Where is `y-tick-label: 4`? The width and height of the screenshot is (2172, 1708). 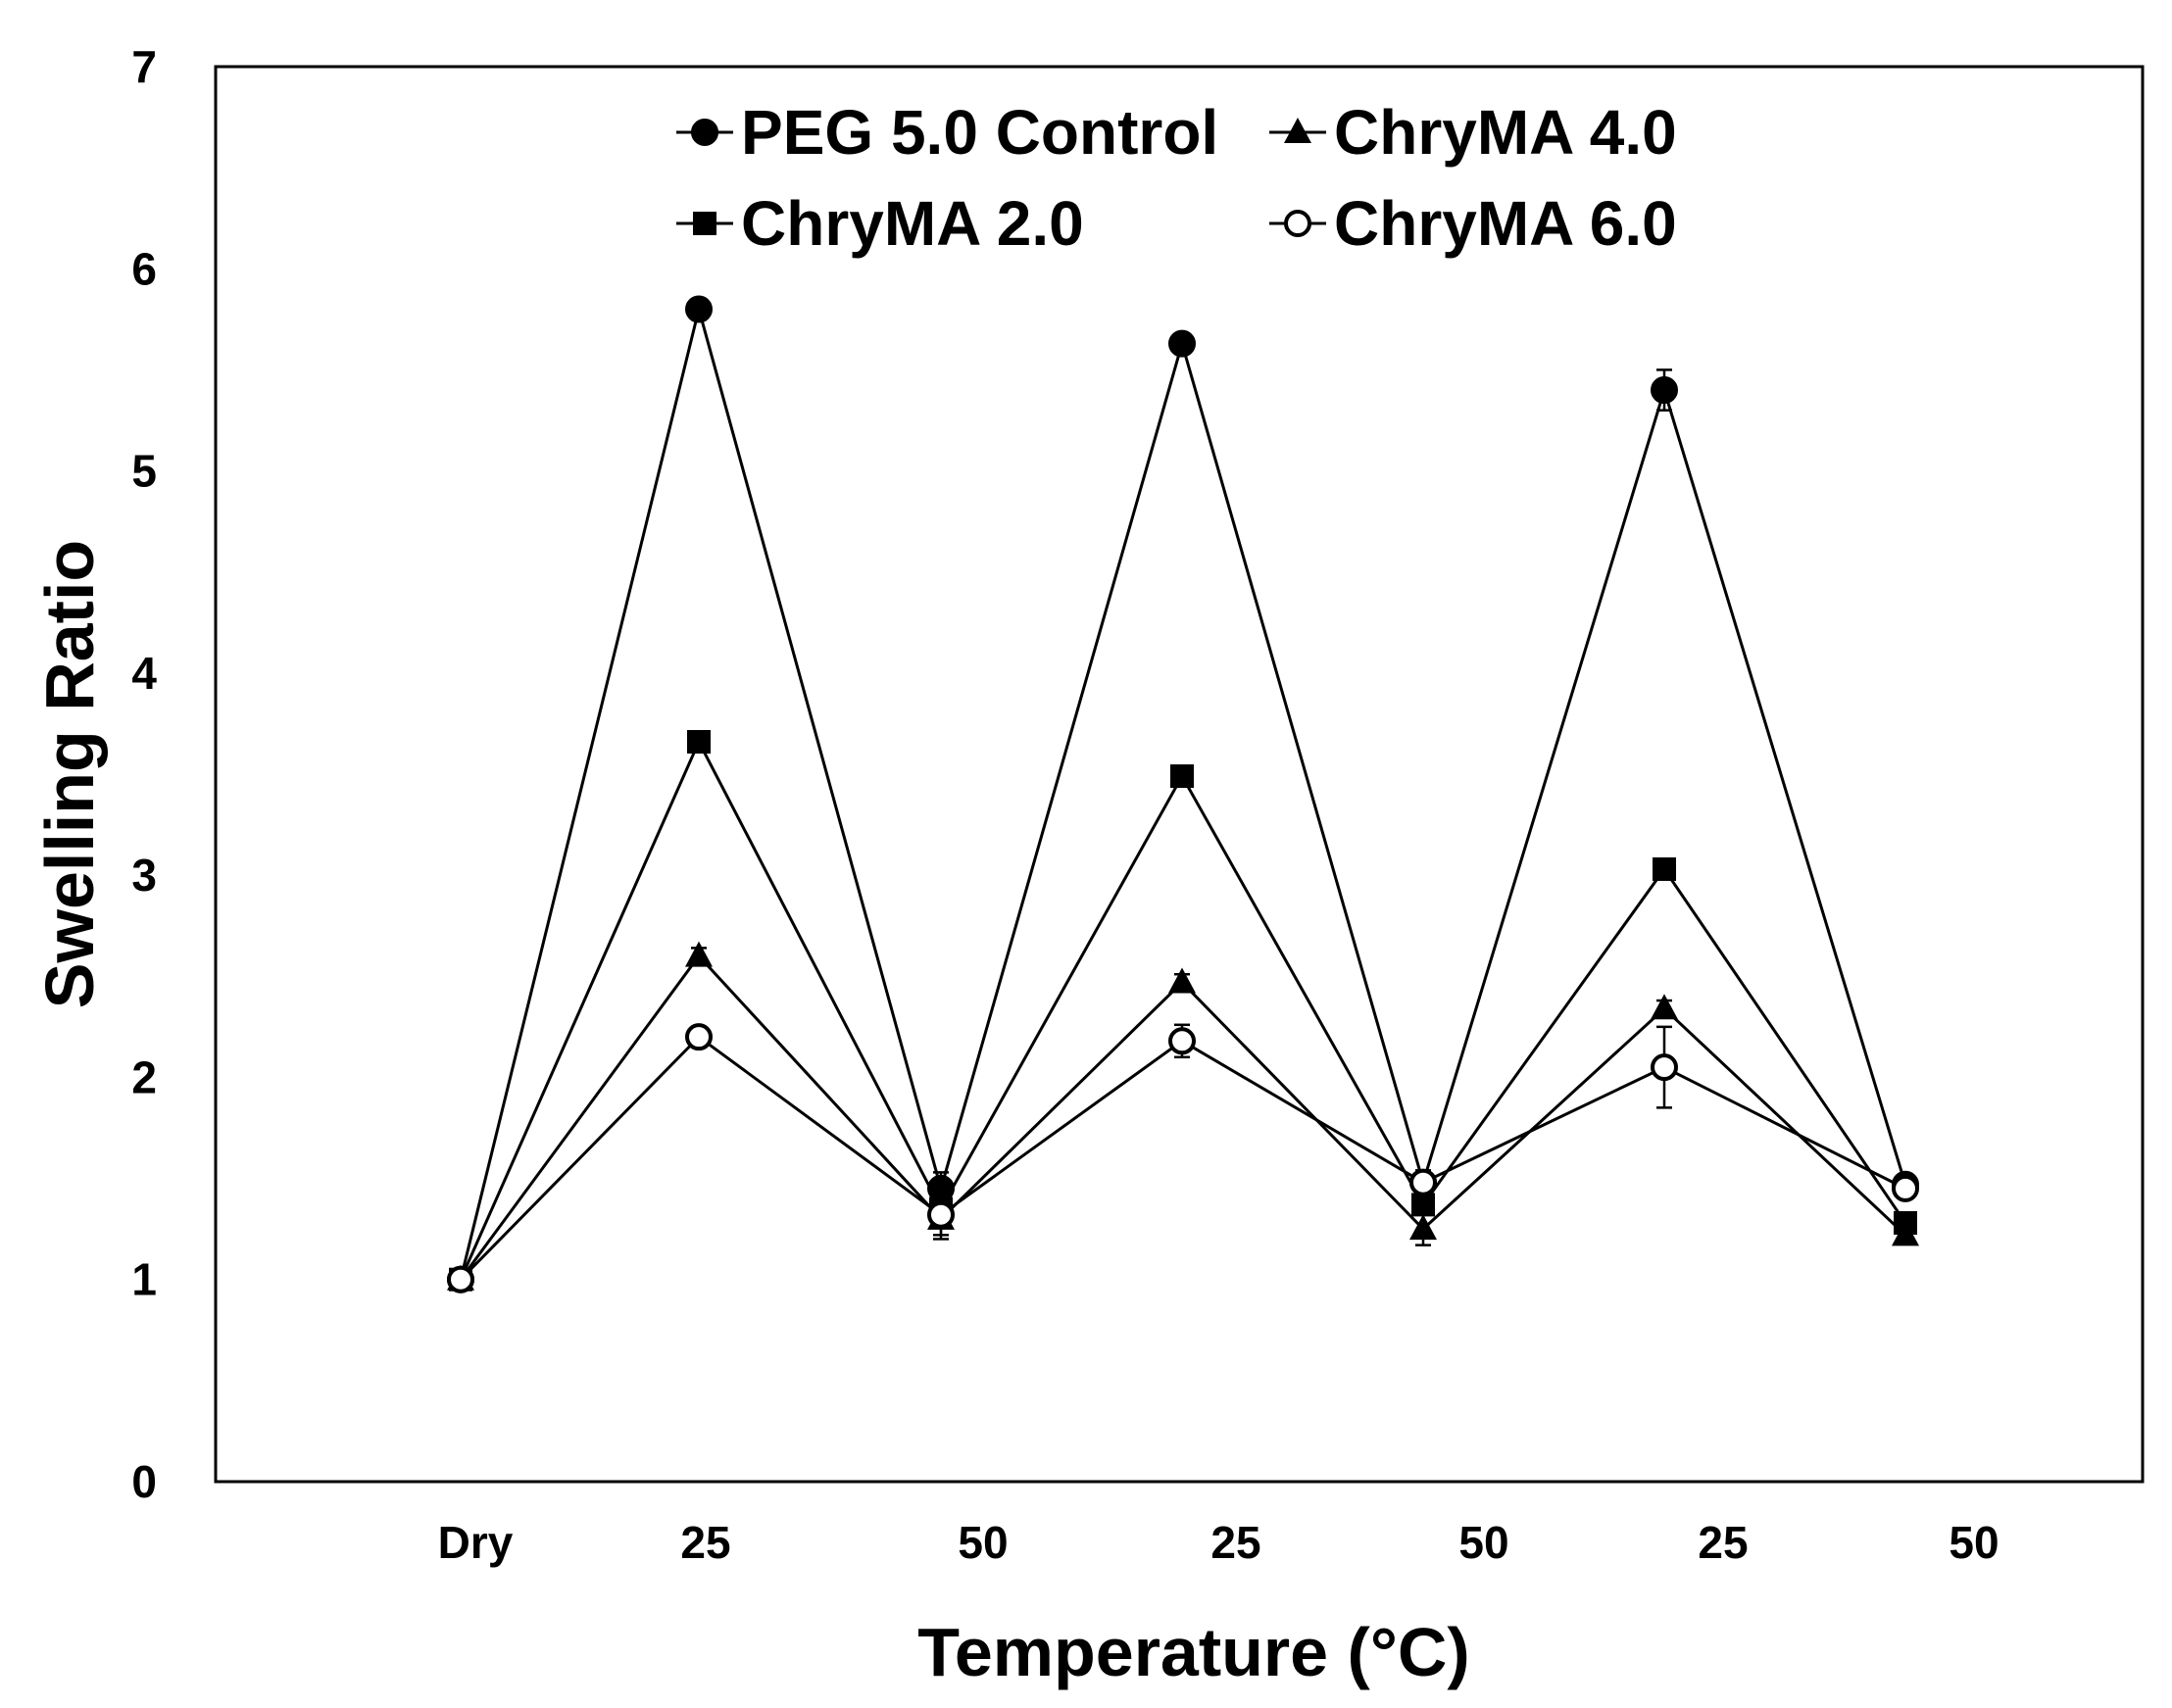
y-tick-label: 4 is located at coordinates (144, 673).